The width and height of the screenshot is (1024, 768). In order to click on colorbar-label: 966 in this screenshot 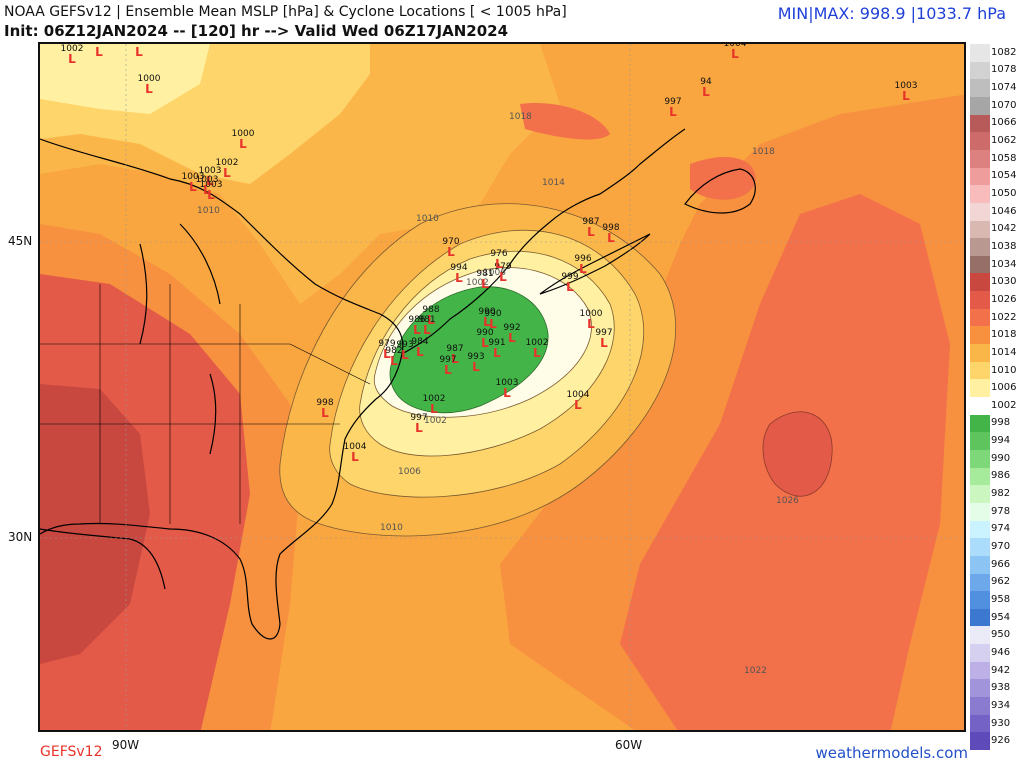, I will do `click(1001, 564)`.